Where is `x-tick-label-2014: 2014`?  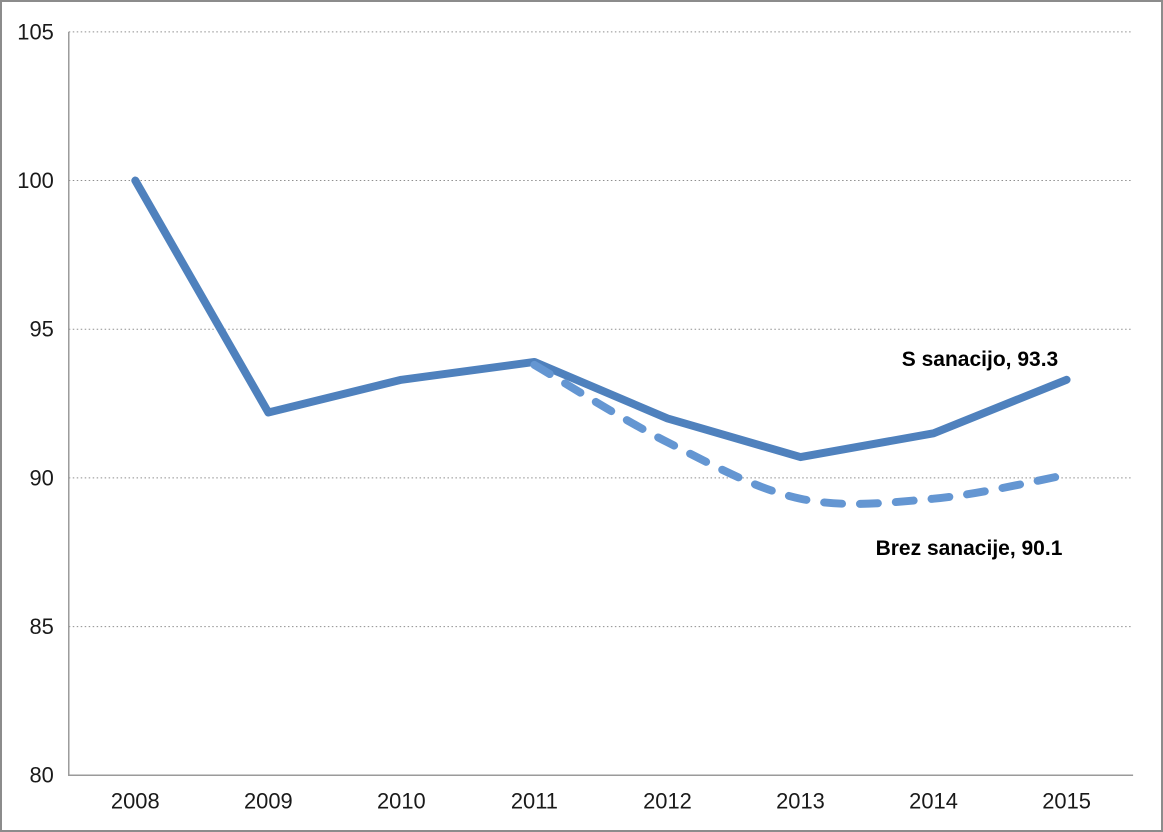 x-tick-label-2014: 2014 is located at coordinates (933, 801).